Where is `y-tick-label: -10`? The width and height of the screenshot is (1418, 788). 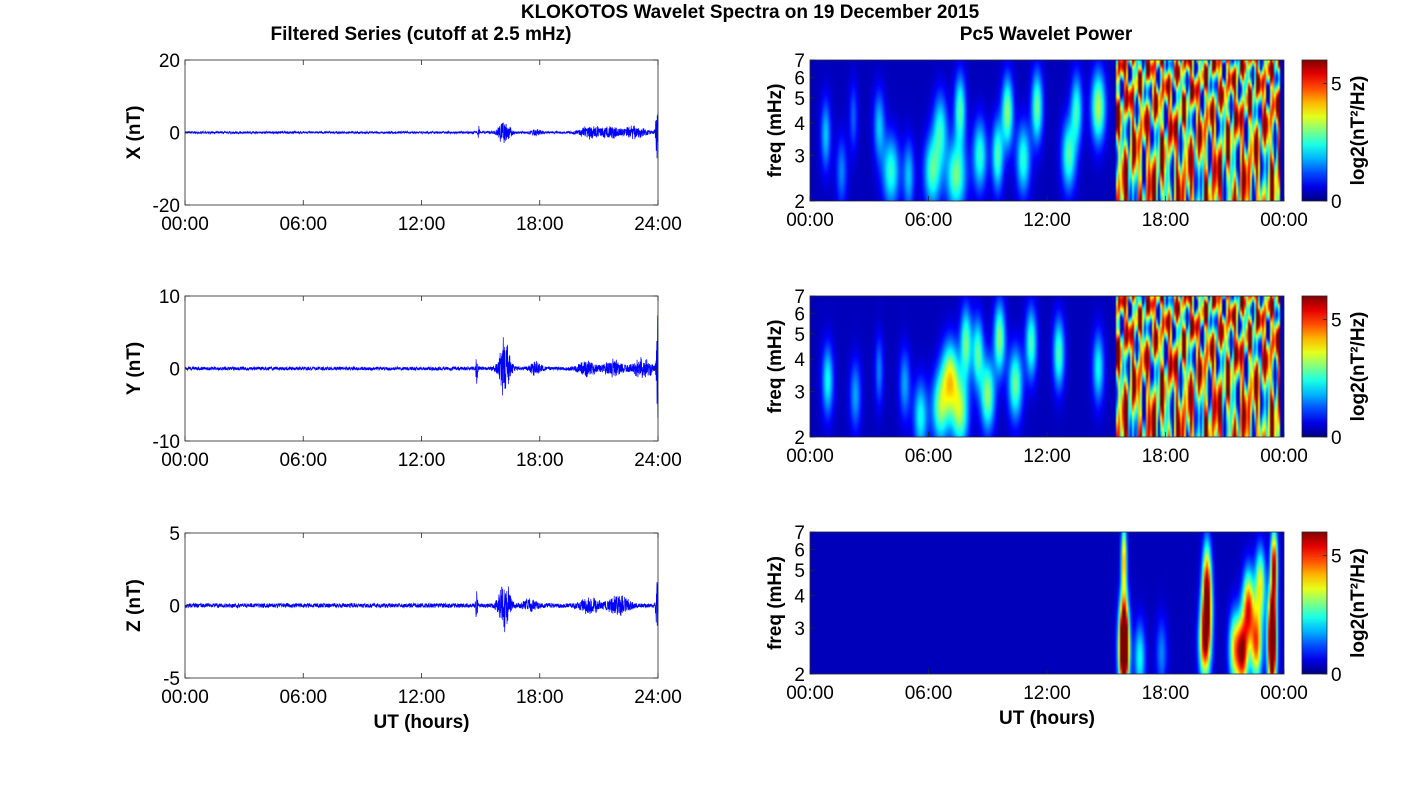
y-tick-label: -10 is located at coordinates (166, 442).